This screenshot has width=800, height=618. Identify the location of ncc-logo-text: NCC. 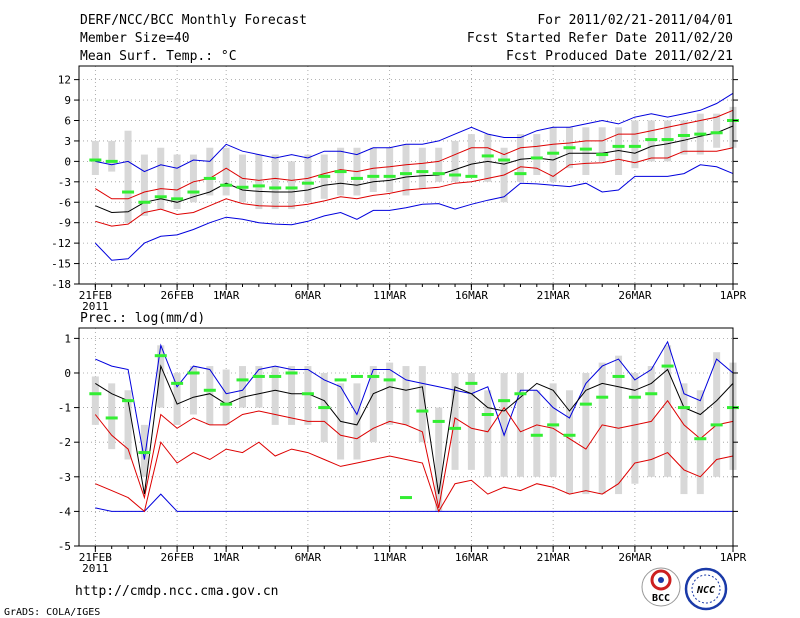
(705, 590).